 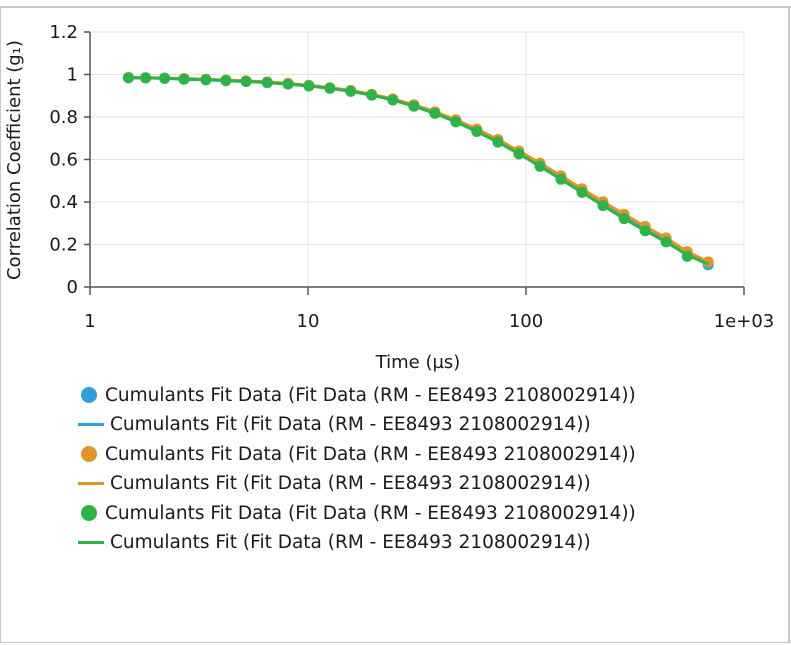 What do you see at coordinates (63, 202) in the screenshot?
I see `y-tick-label: 0.4` at bounding box center [63, 202].